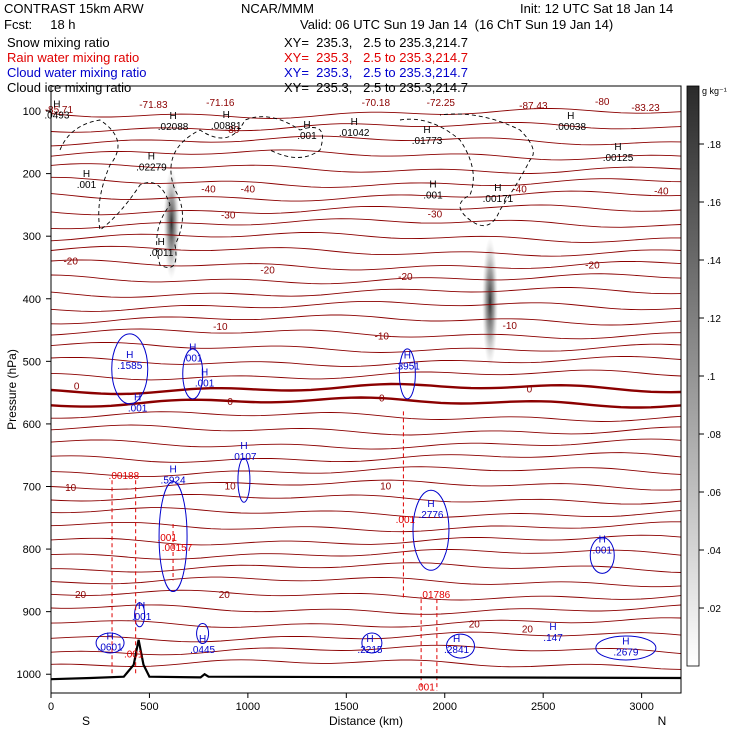  Describe the element at coordinates (366, 721) in the screenshot. I see `x-axis-title: Distance (km)` at that location.